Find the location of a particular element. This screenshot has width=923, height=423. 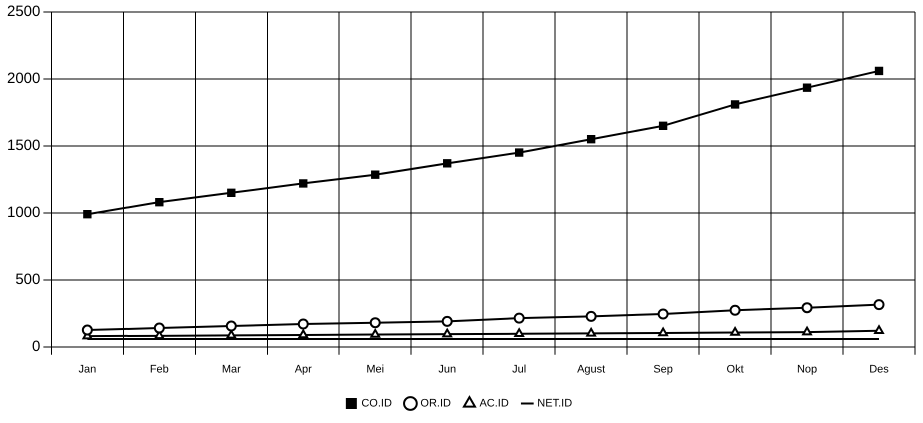

y-tick-label: 2500 is located at coordinates (23, 11).